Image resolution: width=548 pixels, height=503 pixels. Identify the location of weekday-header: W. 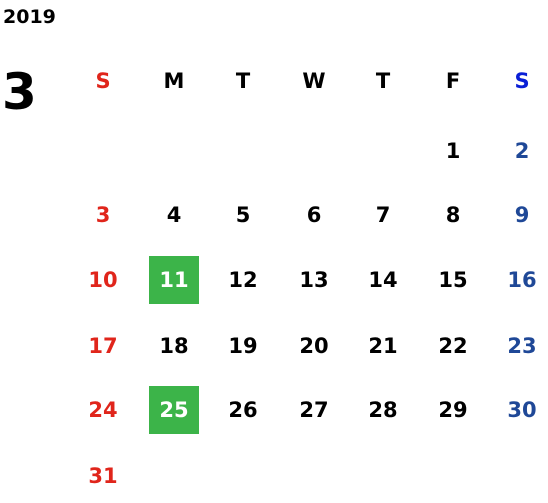
(314, 81).